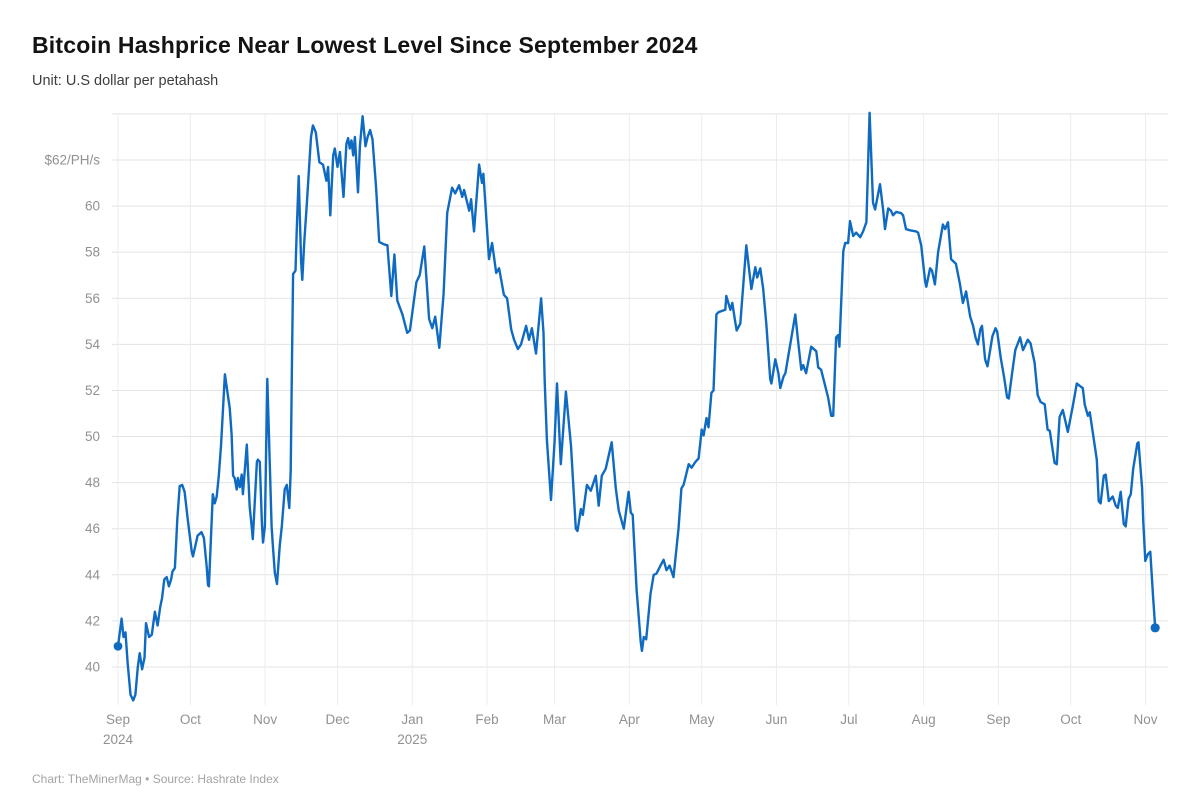 This screenshot has height=805, width=1200. What do you see at coordinates (92, 482) in the screenshot?
I see `y-axis-tick-label: 48` at bounding box center [92, 482].